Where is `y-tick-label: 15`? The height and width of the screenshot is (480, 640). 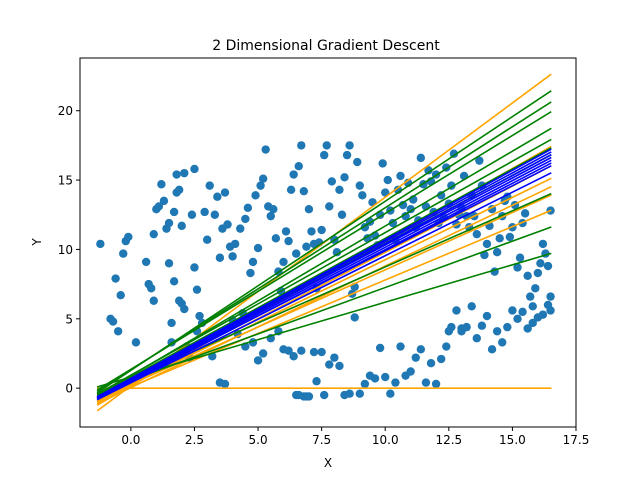
y-tick-label: 15 is located at coordinates (65, 181).